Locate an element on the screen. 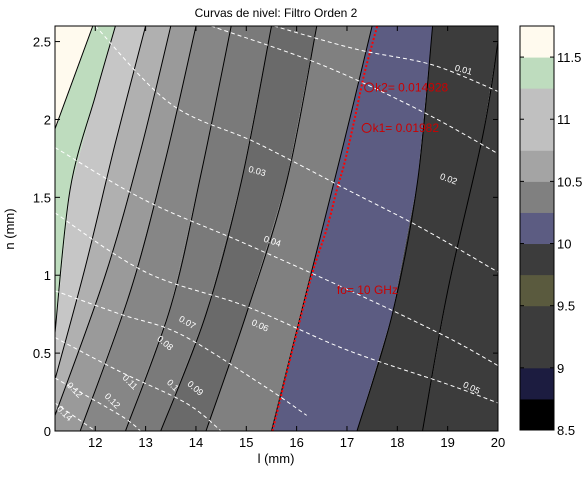 This screenshot has width=588, height=478. annotation-label-2: k2= 0.014928 is located at coordinates (411, 87).